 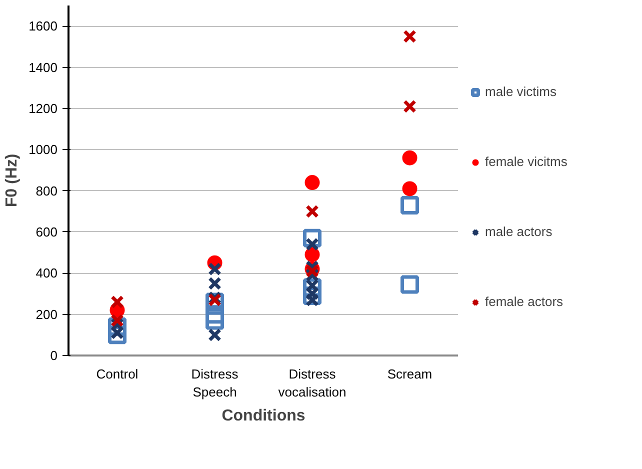 I want to click on y-tick-label: 1600, so click(x=43, y=26).